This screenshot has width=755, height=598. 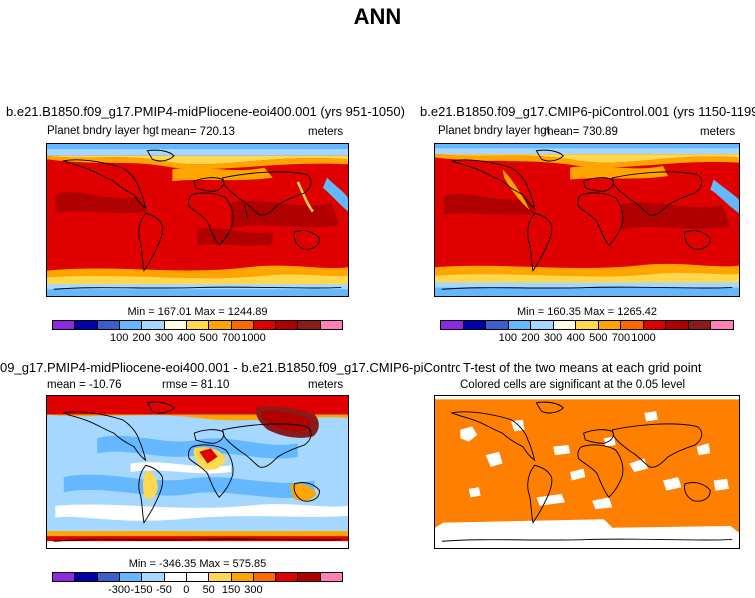 I want to click on colorbar-tick-label: -50, so click(x=163, y=590).